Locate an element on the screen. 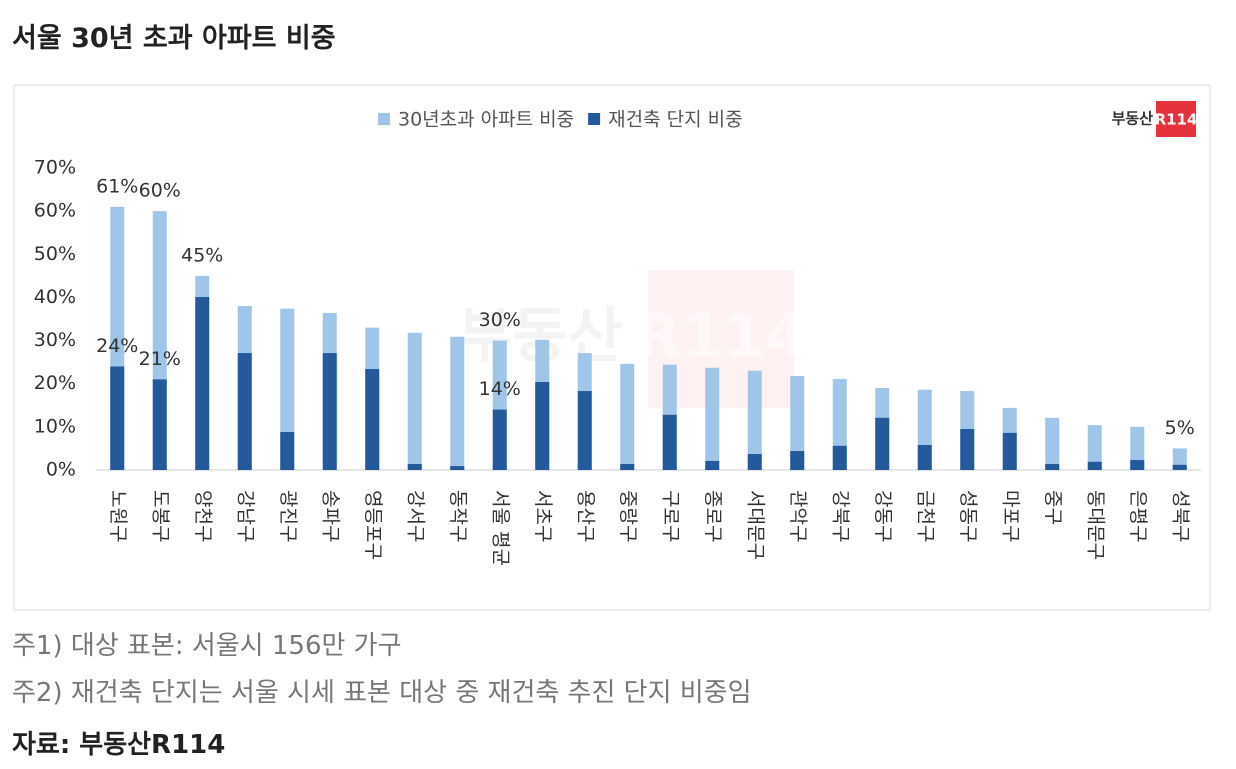 The width and height of the screenshot is (1236, 769). data-label: 5% is located at coordinates (1180, 428).